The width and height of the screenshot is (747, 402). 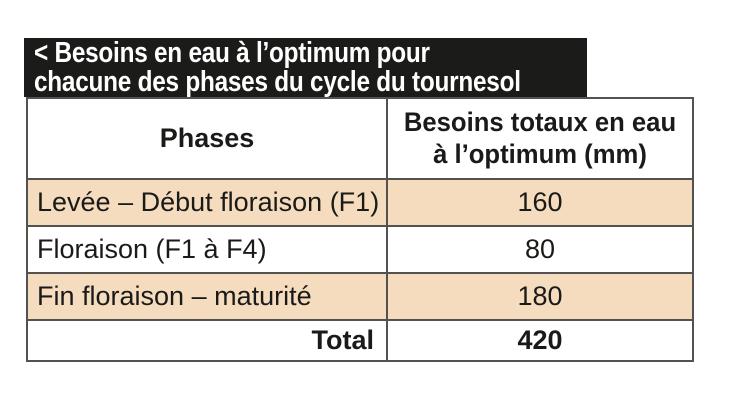 What do you see at coordinates (207, 202) in the screenshot?
I see `phase-cell: Levée – Début floraison (F1)` at bounding box center [207, 202].